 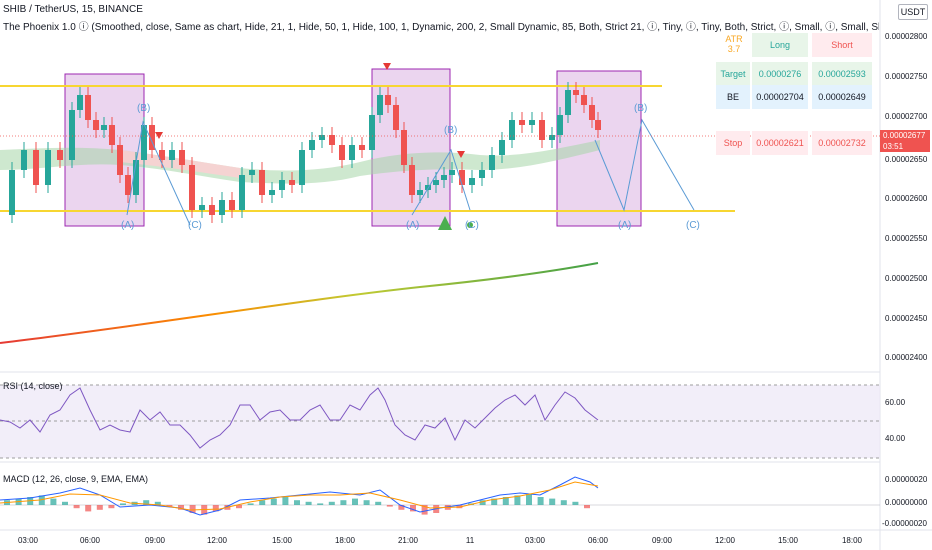 I want to click on buy-signal-dot, so click(x=470, y=225).